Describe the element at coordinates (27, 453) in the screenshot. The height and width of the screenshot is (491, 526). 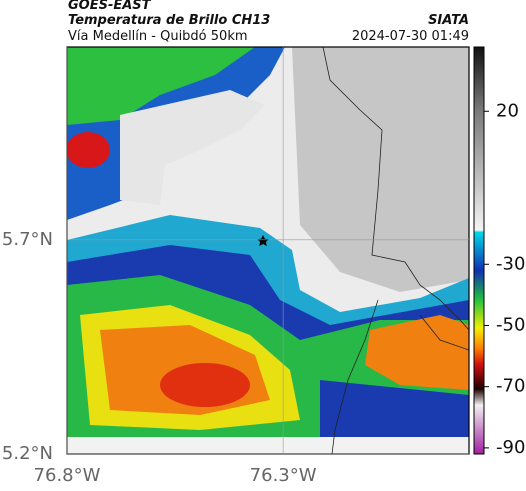
I see `y-tick-label: 5.2°N` at that location.